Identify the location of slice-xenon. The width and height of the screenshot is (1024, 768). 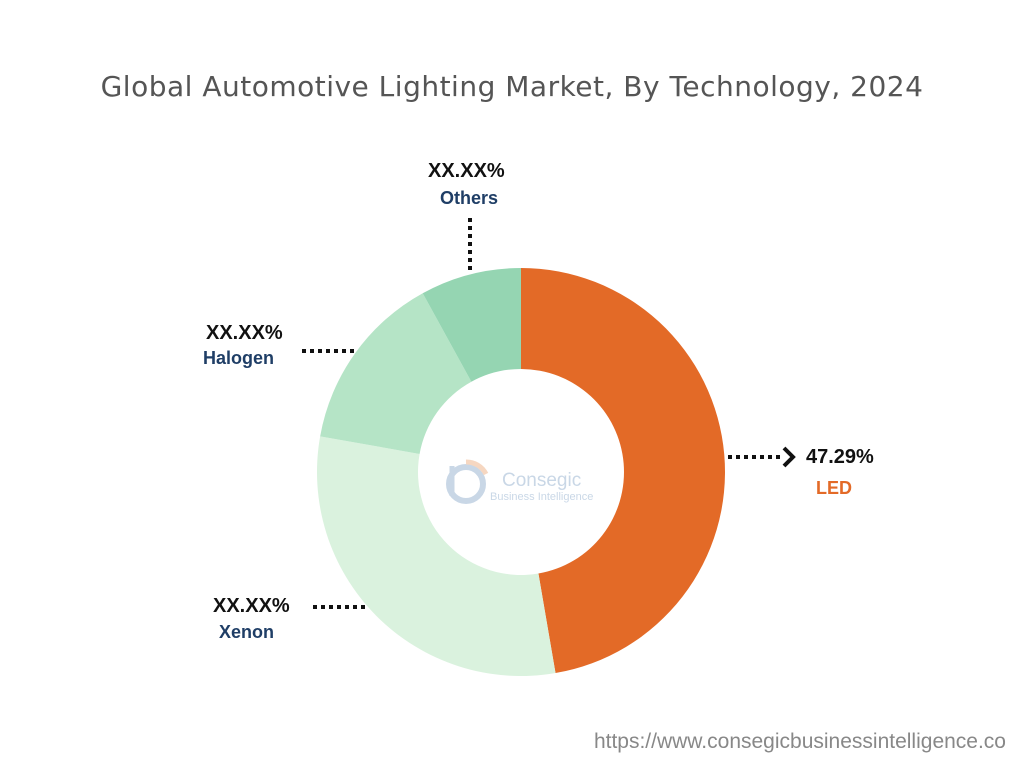
(436, 556).